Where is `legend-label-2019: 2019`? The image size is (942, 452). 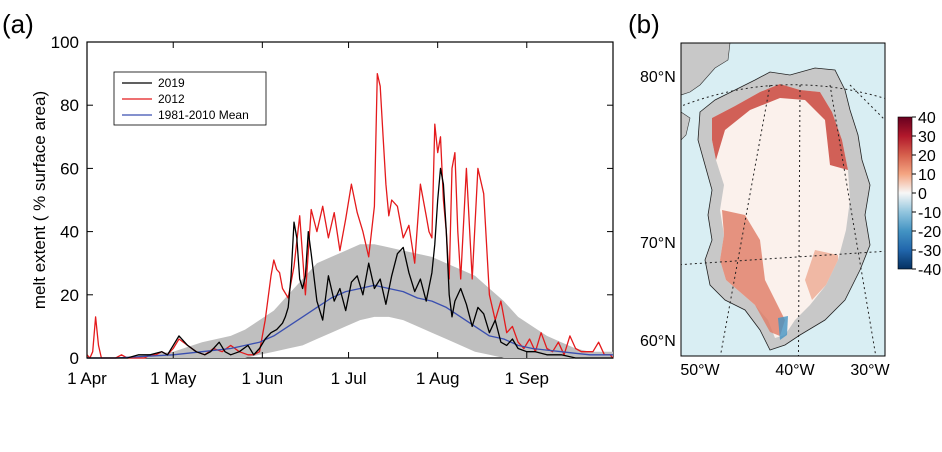 legend-label-2019: 2019 is located at coordinates (171, 83).